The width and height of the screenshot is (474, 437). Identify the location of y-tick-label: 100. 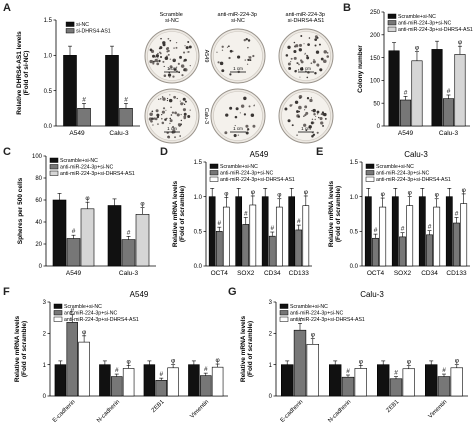
(375, 82).